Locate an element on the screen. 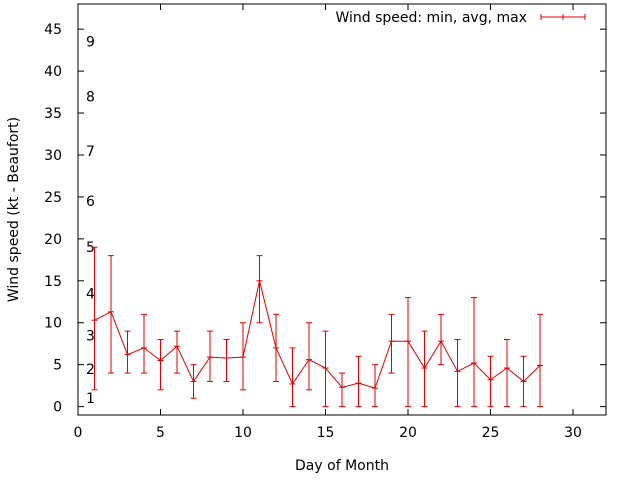 The height and width of the screenshot is (480, 640). y-tick-label: 30 is located at coordinates (53, 156).